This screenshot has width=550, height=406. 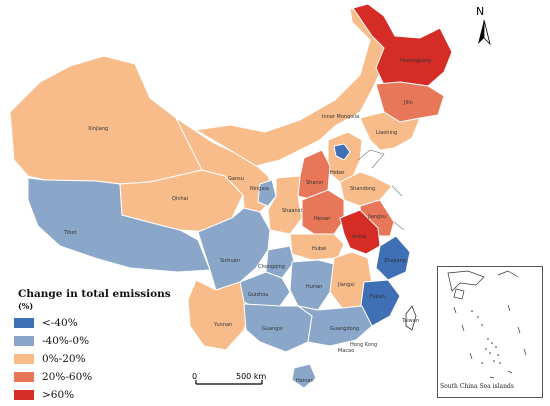 What do you see at coordinates (230, 261) in the screenshot?
I see `province-label-sichuan: Sichuan` at bounding box center [230, 261].